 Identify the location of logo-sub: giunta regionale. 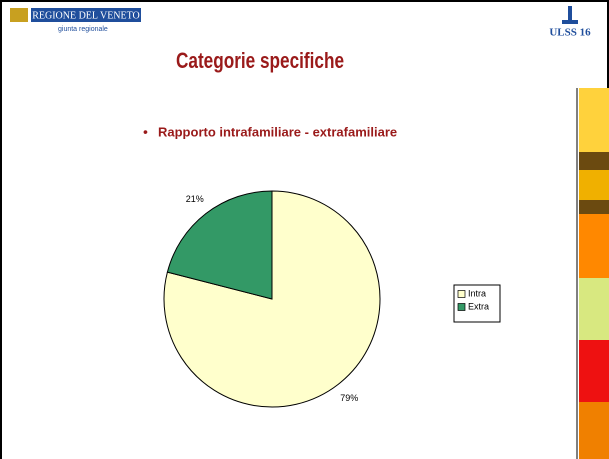
(83, 29).